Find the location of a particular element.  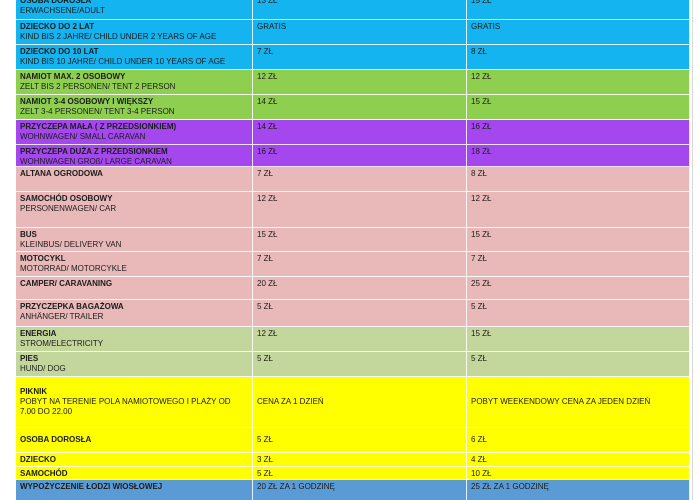

item-cell: SAMOCHÓD is located at coordinates (134, 473).